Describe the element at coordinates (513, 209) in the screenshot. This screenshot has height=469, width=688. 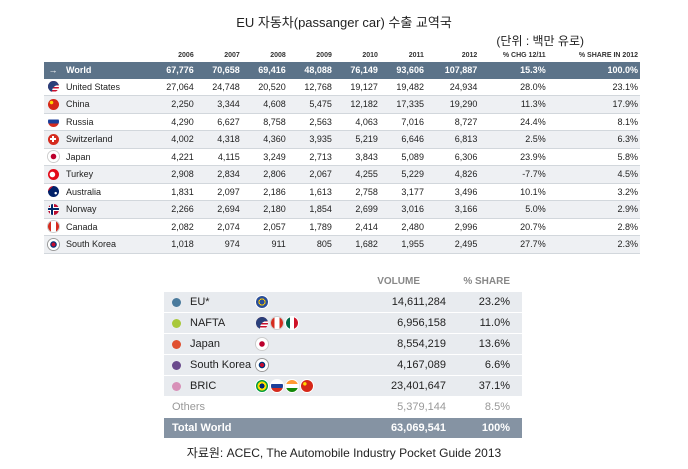
I see `value-cell: 5.0%` at that location.